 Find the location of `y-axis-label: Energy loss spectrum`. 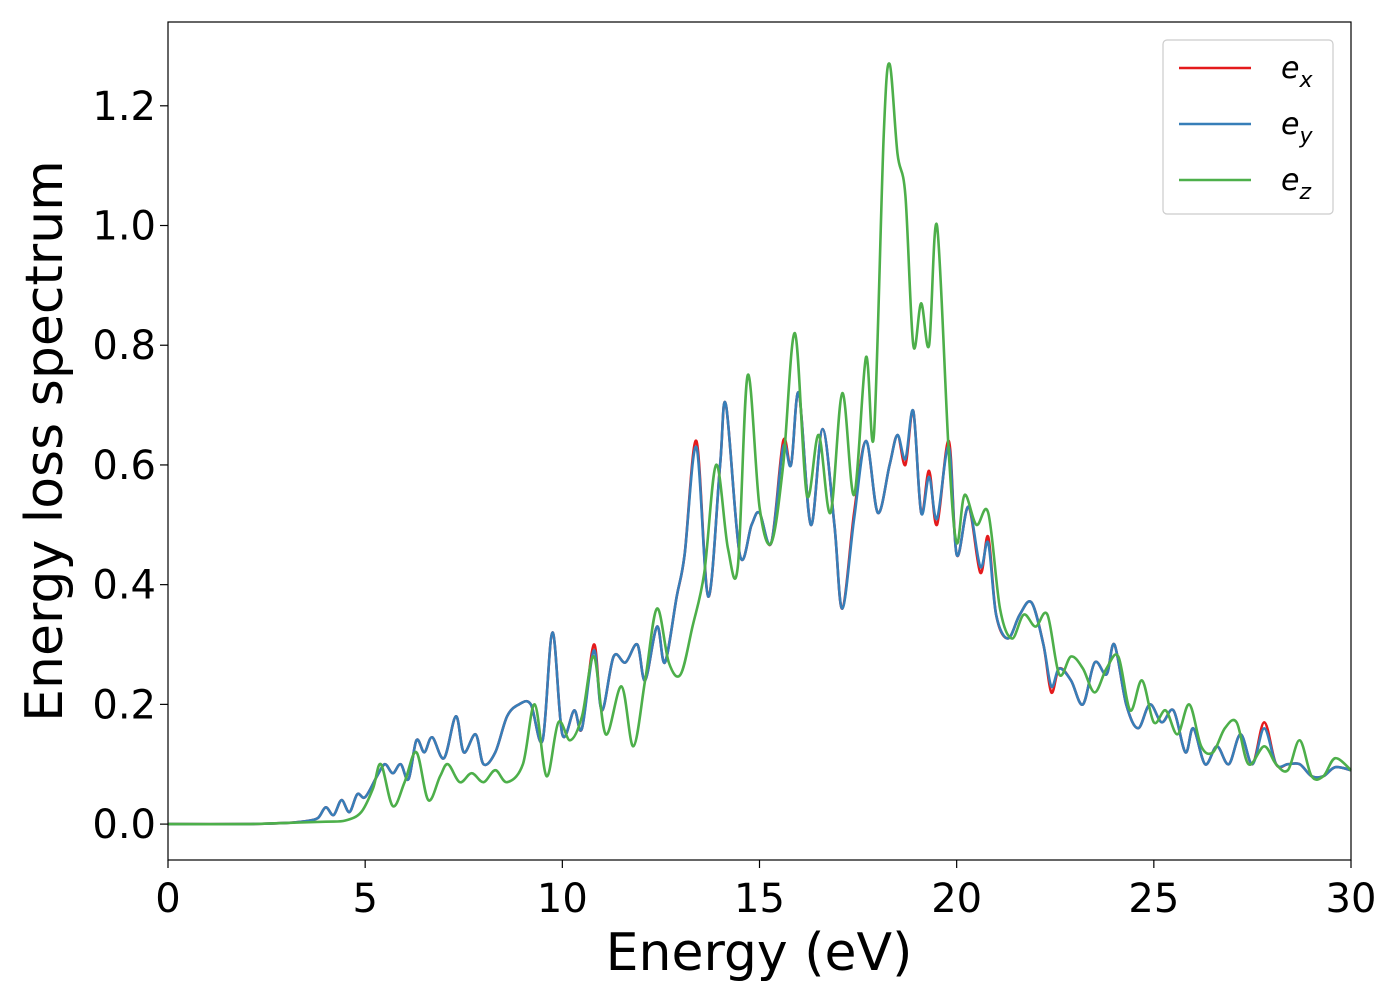

y-axis-label: Energy loss spectrum is located at coordinates (45, 441).